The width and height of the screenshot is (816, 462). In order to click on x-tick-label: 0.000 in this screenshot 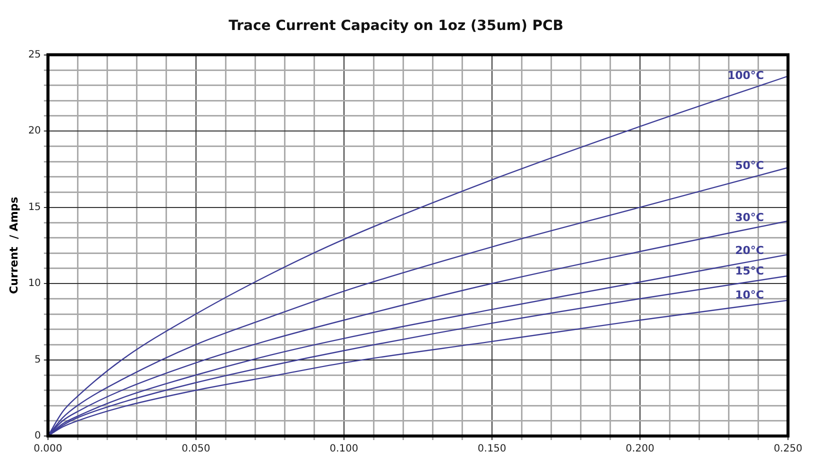, I will do `click(48, 449)`.